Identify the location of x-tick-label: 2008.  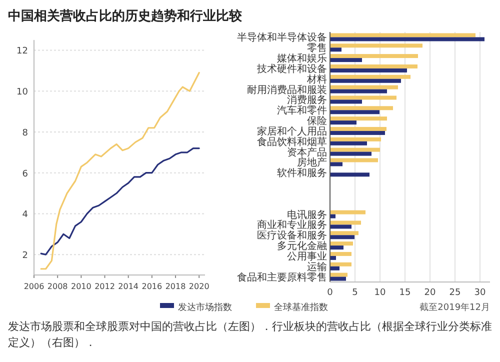
(57, 286).